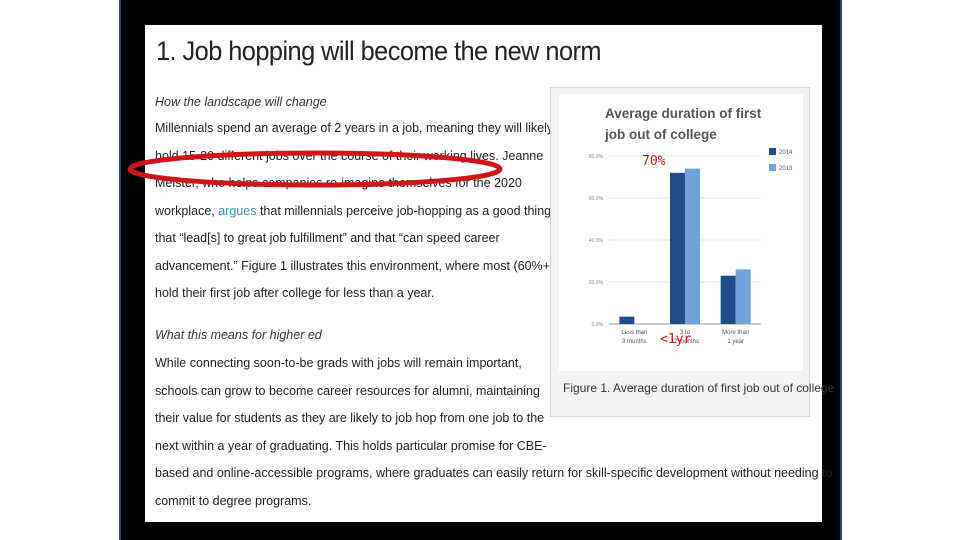 The width and height of the screenshot is (960, 540). I want to click on page-title: 1. Job hopping will become the new norm, so click(379, 51).